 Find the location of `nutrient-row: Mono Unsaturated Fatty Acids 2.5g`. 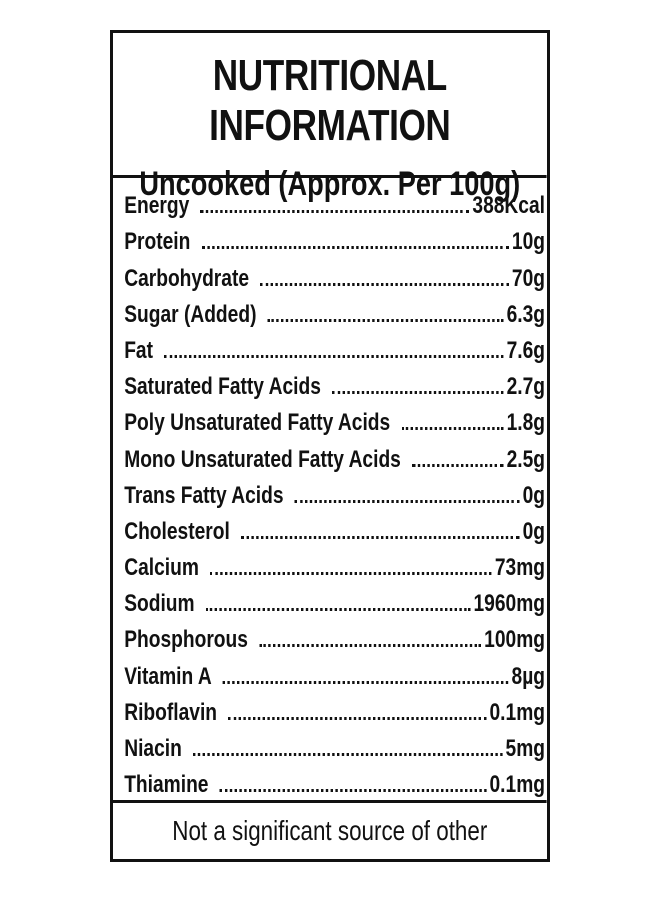

nutrient-row: Mono Unsaturated Fatty Acids 2.5g is located at coordinates (335, 455).